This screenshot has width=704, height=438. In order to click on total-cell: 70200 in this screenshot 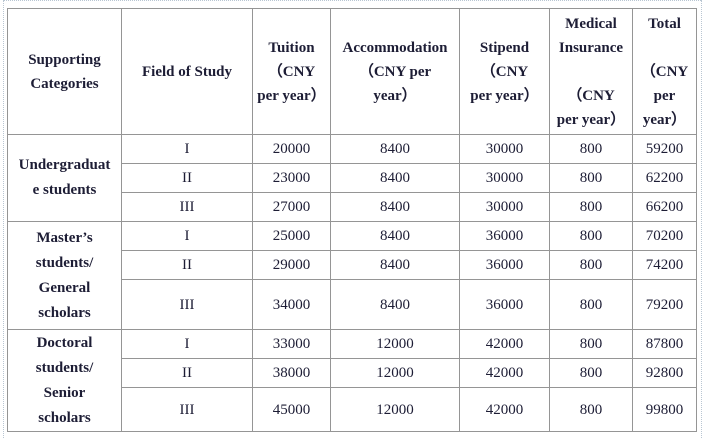, I will do `click(664, 236)`.